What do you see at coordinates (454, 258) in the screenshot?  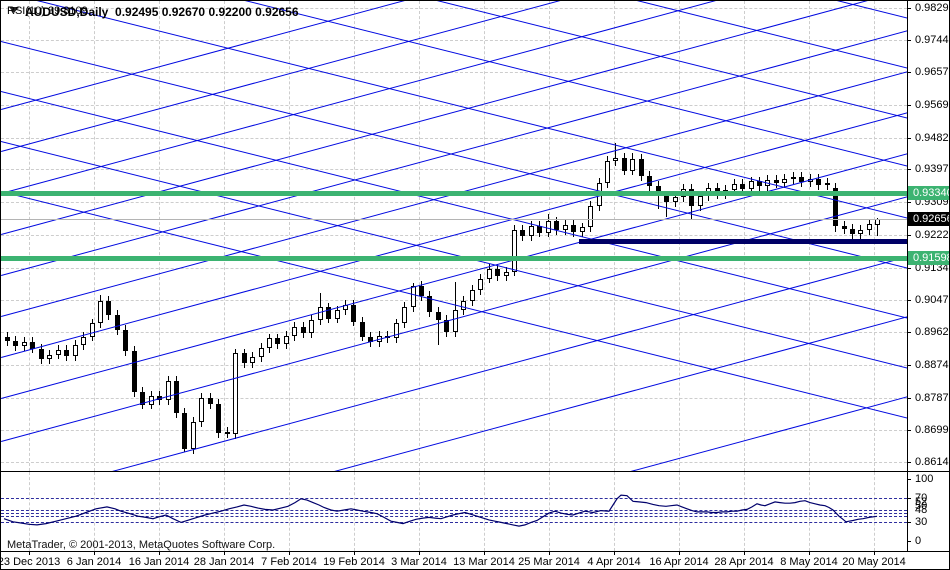 I see `horizontal-line-support` at bounding box center [454, 258].